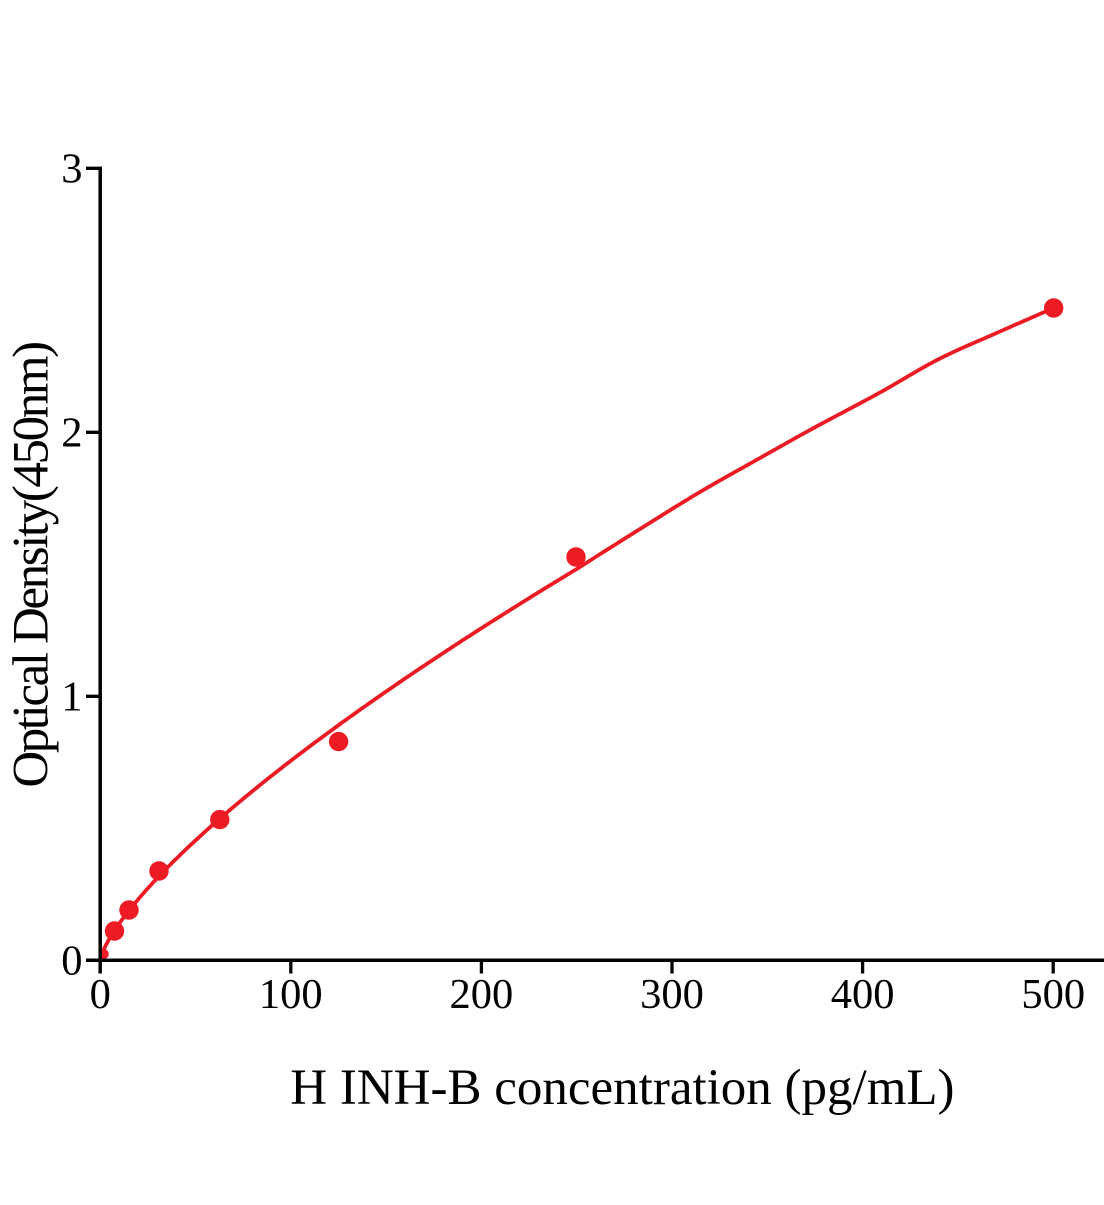  I want to click on svg-text: 1, so click(71, 697).